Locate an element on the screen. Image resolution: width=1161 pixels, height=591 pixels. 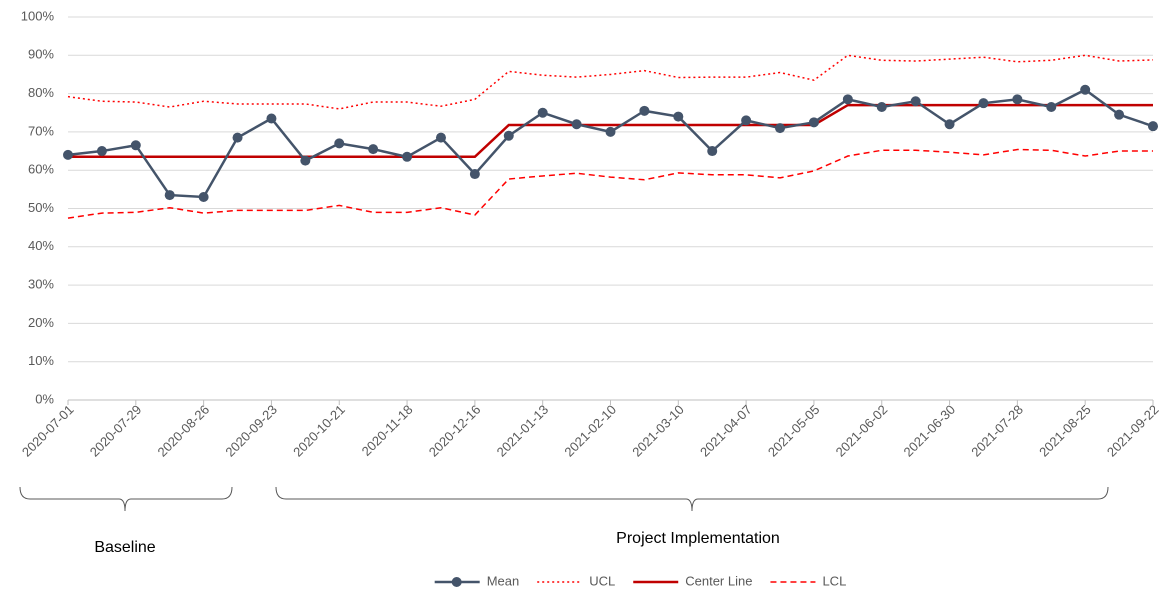
x-tick-label: 2020-10-21 is located at coordinates (319, 431).